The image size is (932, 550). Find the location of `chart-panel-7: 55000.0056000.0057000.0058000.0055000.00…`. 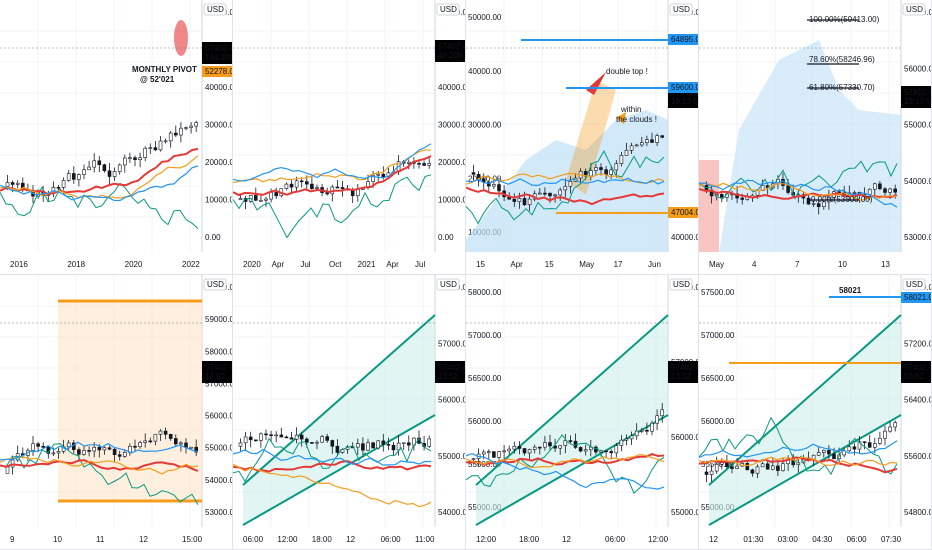

chart-panel-7: 55000.0056000.0057000.0058000.0055000.00… is located at coordinates (582, 412).